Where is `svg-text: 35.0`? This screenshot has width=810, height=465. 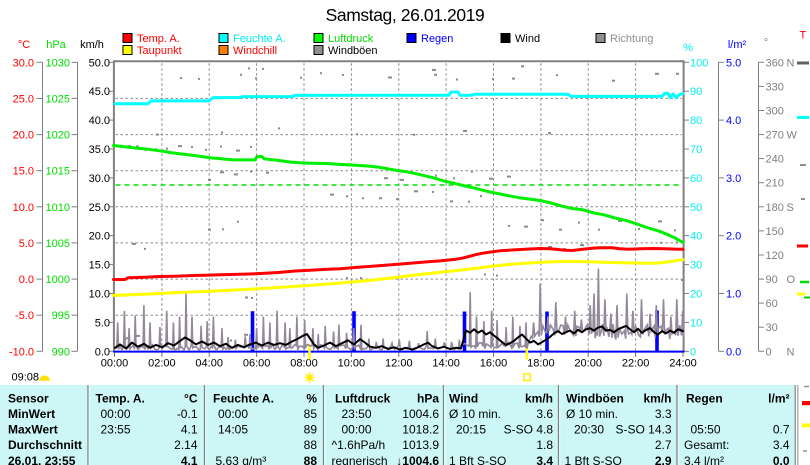
svg-text: 35.0 is located at coordinates (99, 150).